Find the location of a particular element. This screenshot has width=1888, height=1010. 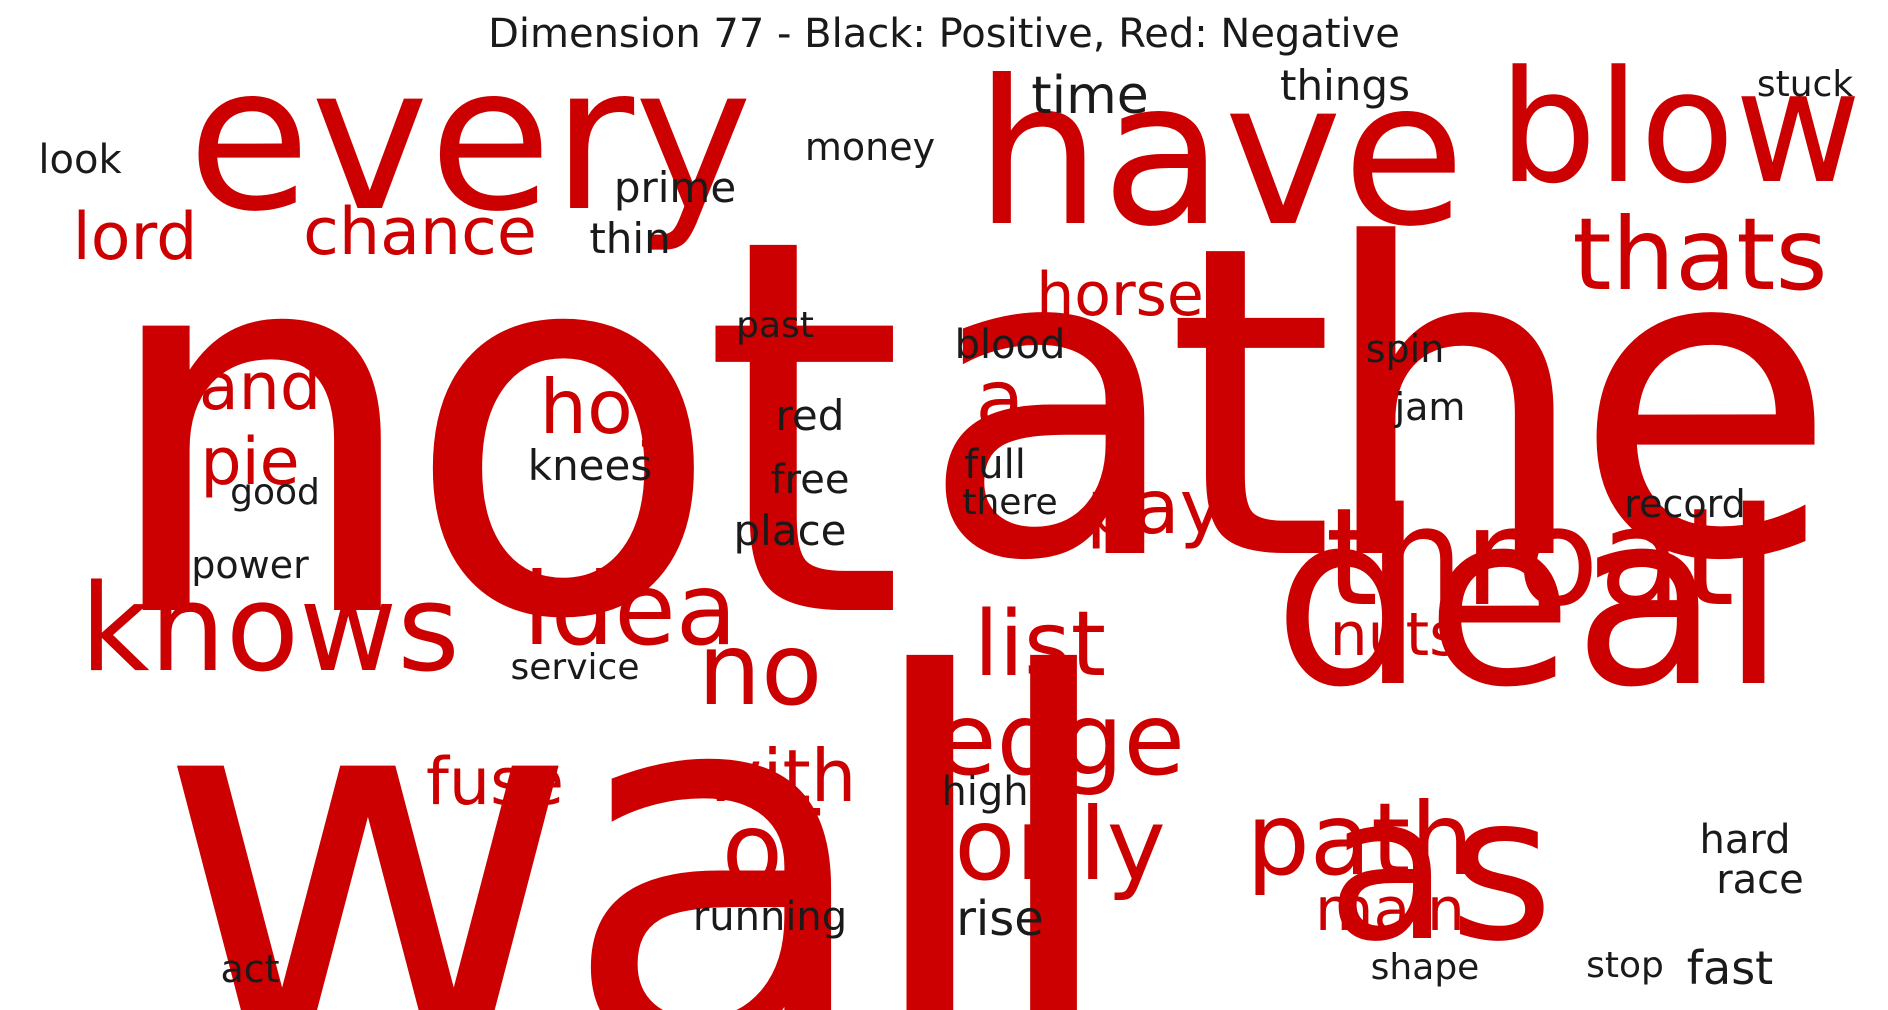

word-full: full is located at coordinates (995, 465).